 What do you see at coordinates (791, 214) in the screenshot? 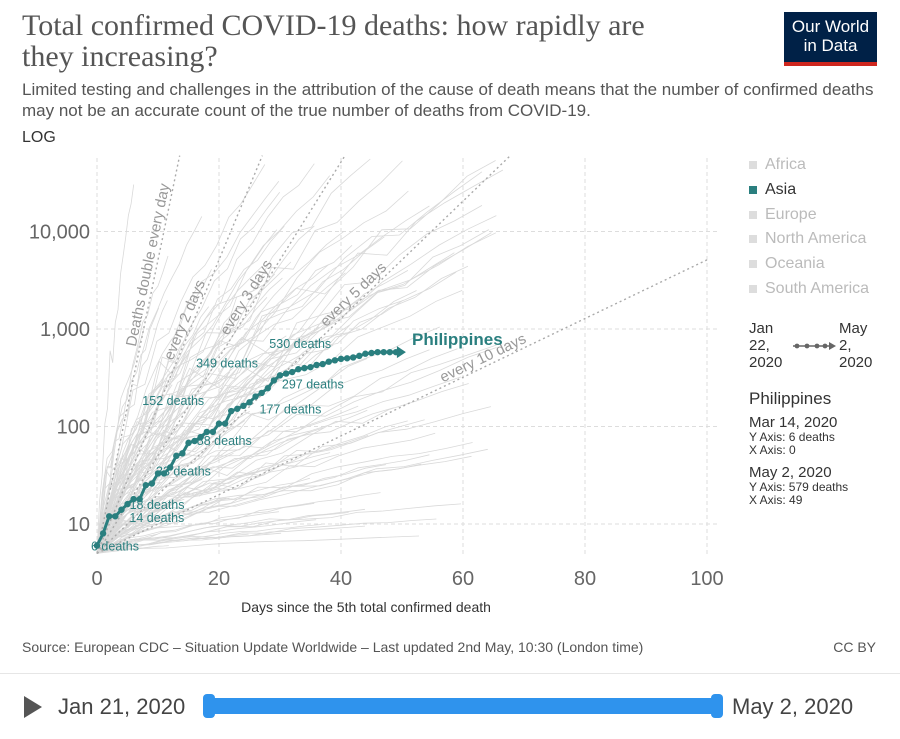
I see `legend-label: Europe` at bounding box center [791, 214].